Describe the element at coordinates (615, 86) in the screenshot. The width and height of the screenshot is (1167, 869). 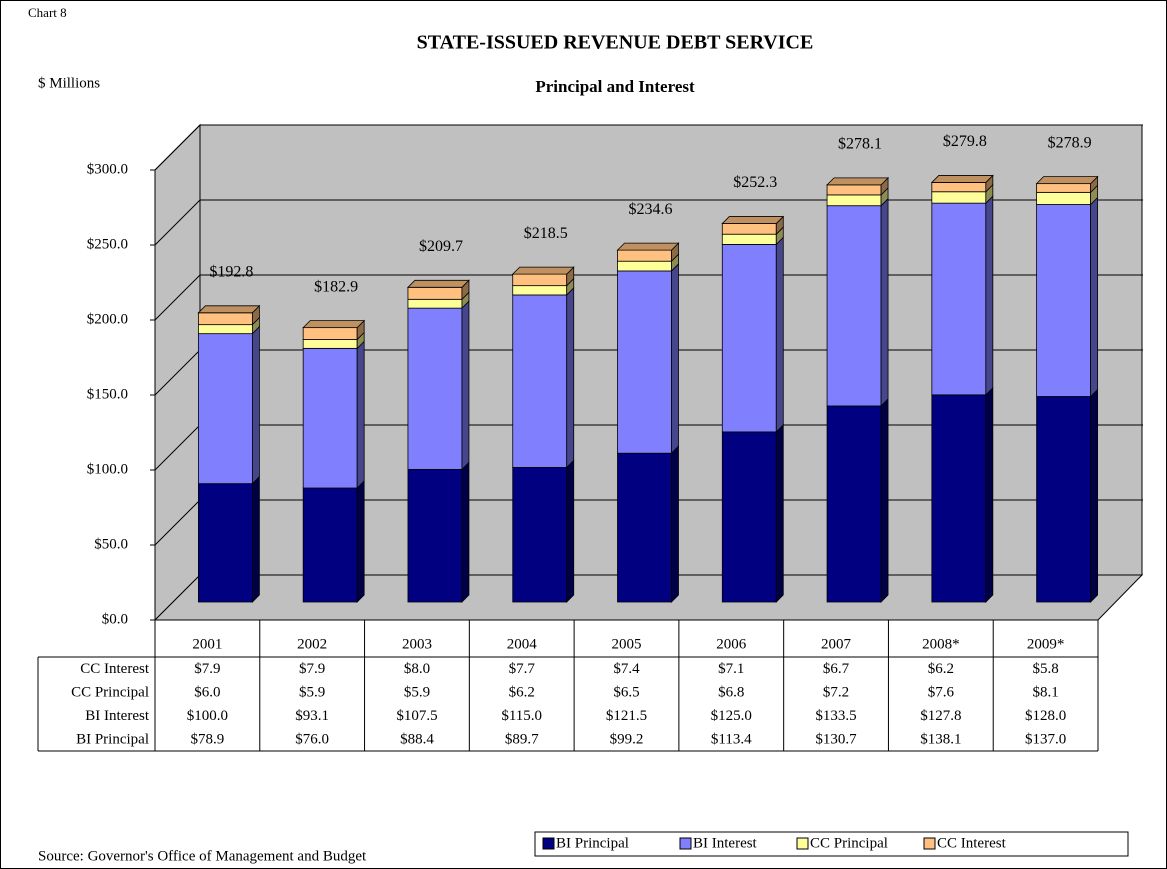
I see `chart-subtitle: Principal and Interest` at that location.